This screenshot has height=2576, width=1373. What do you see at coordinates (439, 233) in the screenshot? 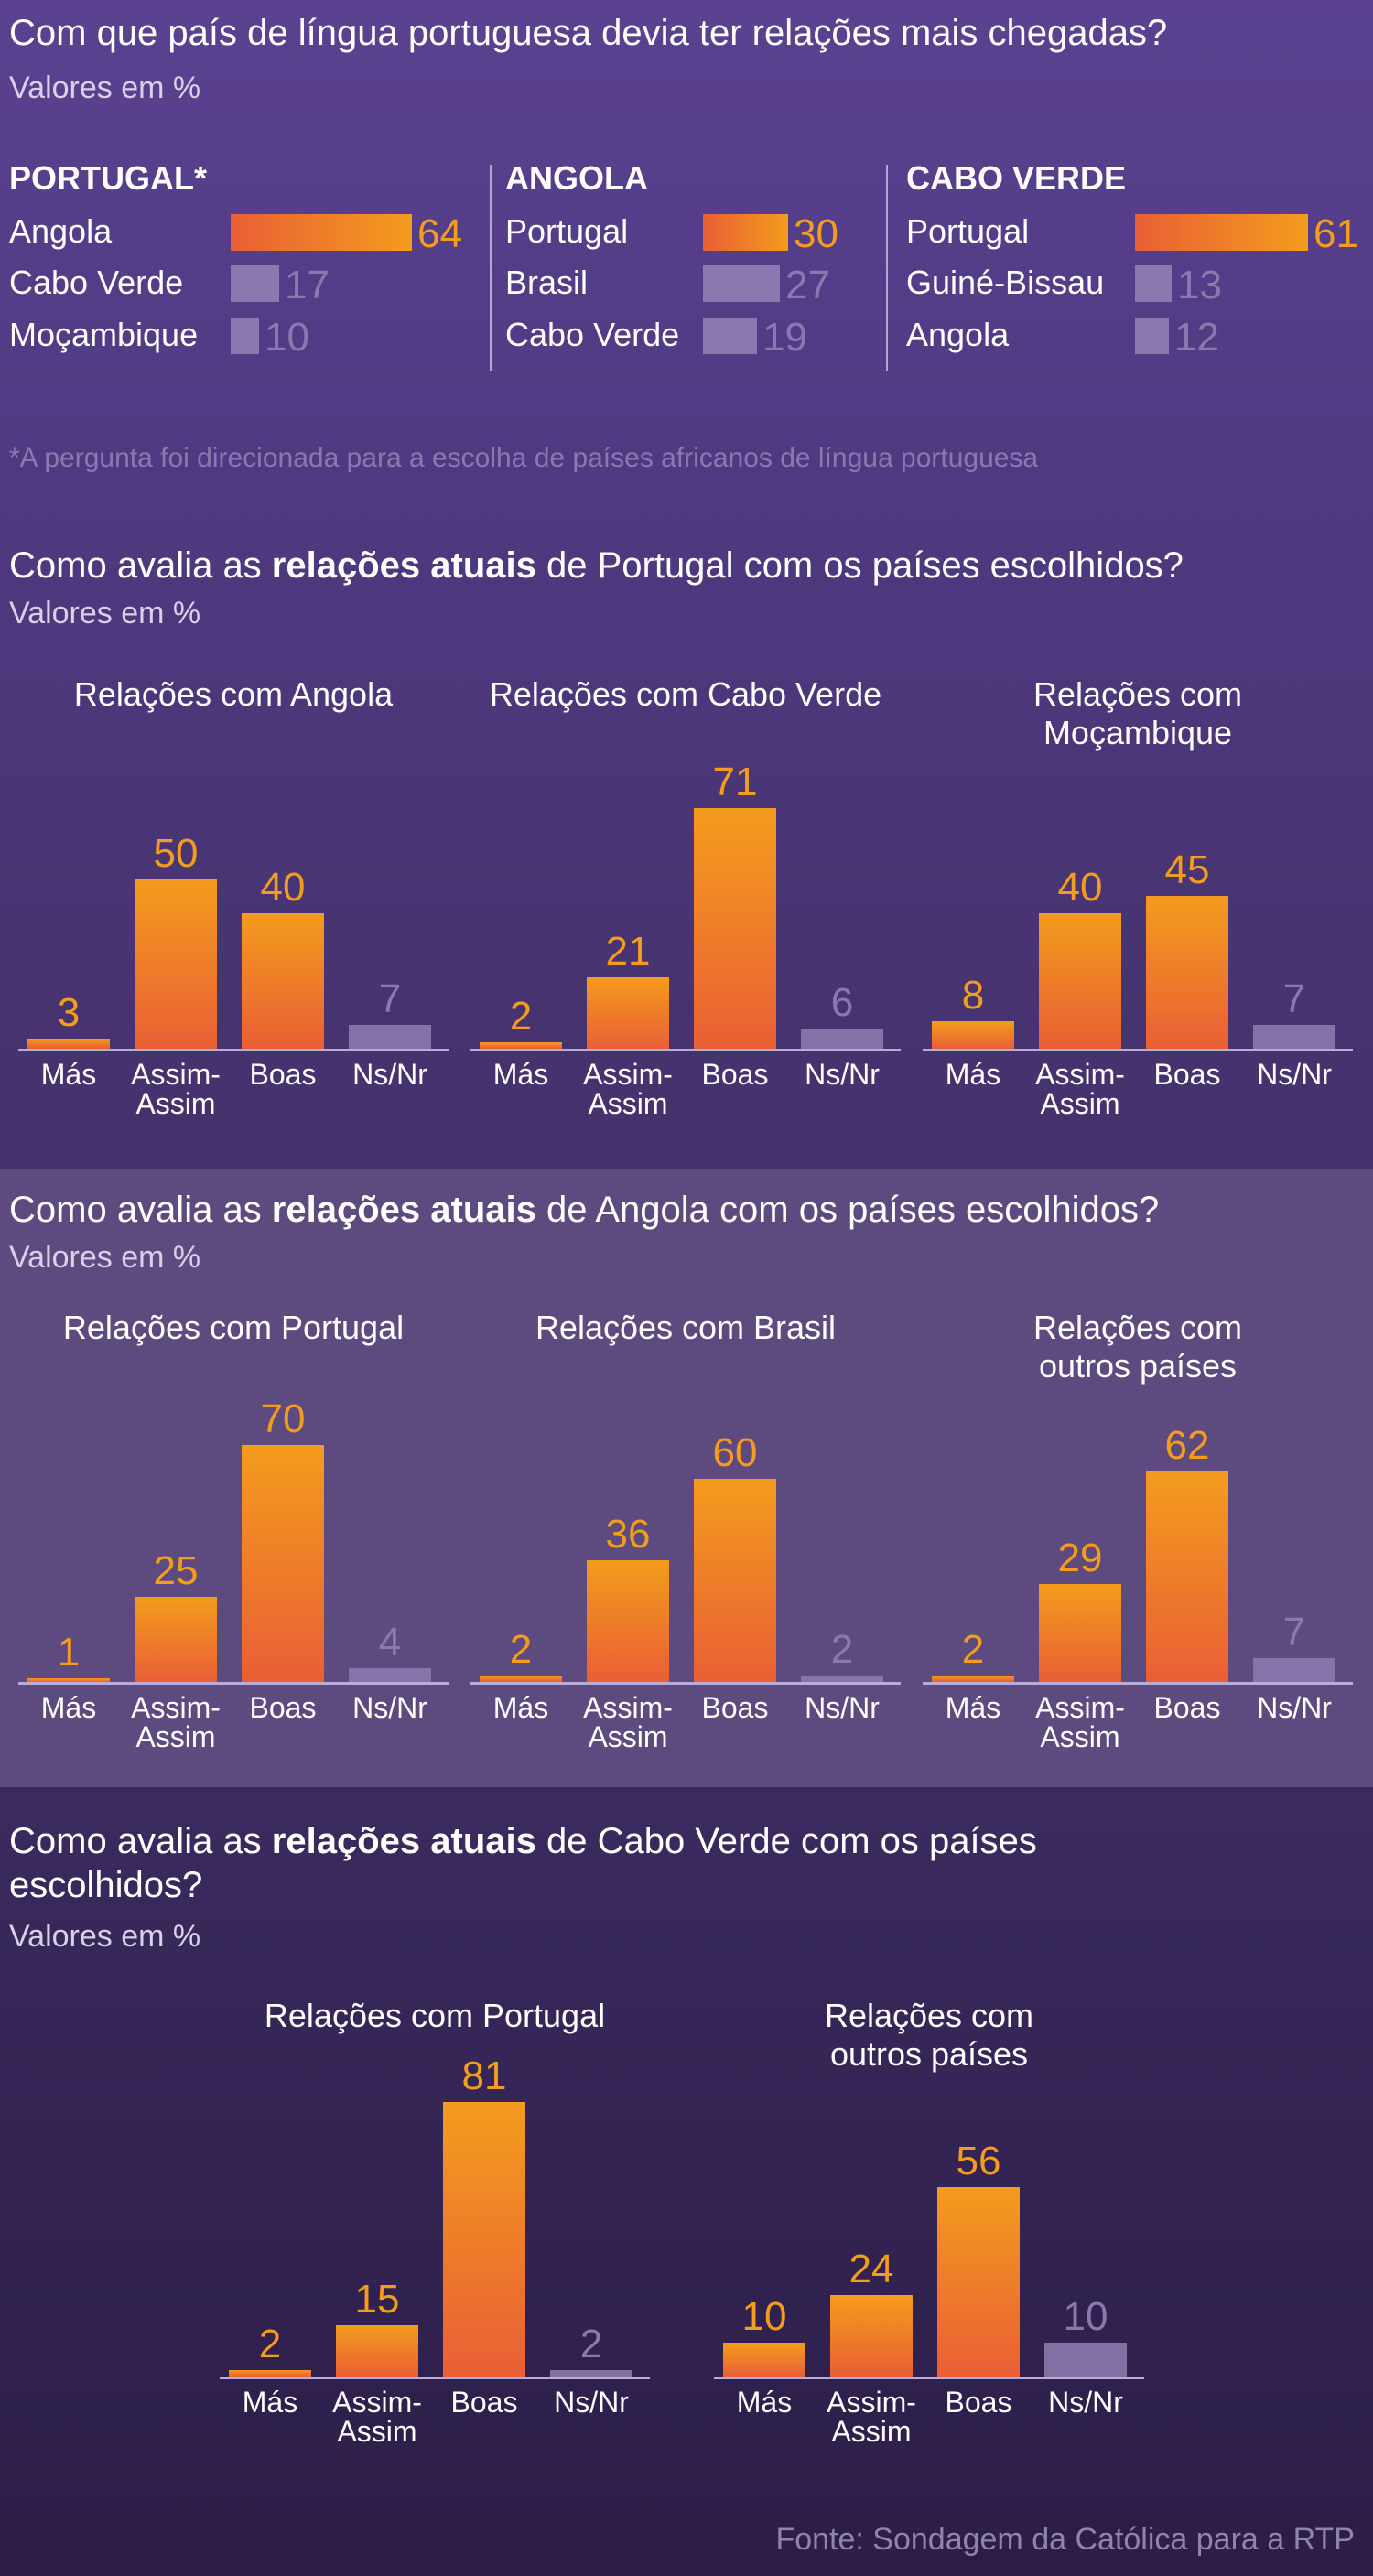
I see `bar-value-label: 64` at bounding box center [439, 233].